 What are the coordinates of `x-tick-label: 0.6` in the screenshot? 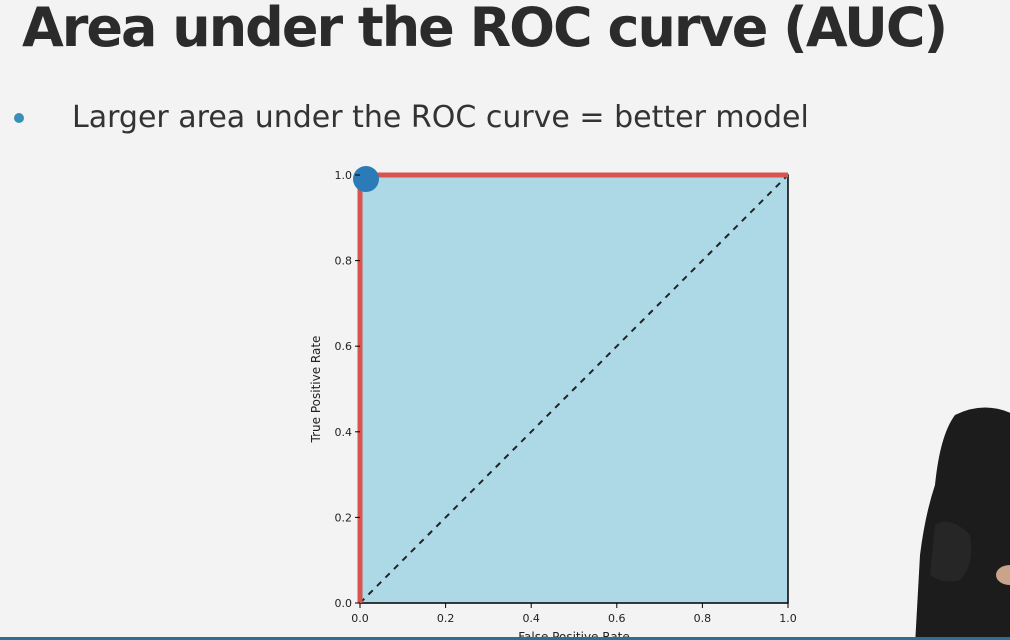 It's located at (617, 618).